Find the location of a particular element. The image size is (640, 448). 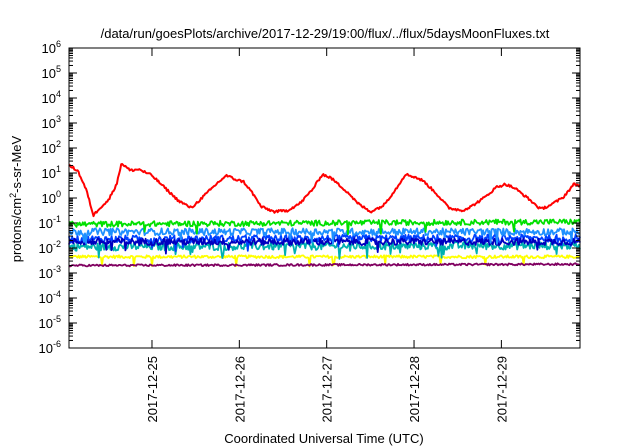

y-tick-label-exponent: 4 is located at coordinates (58, 94).